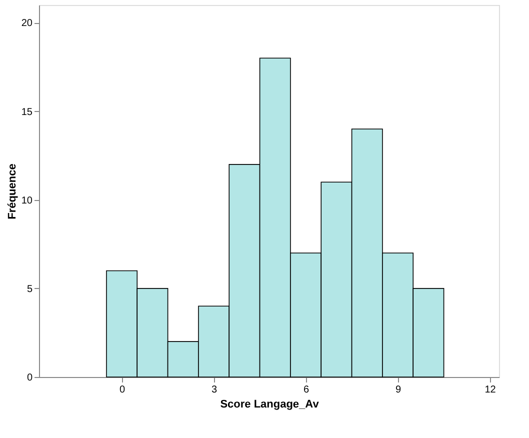 This screenshot has height=438, width=529. I want to click on x-tick-label: 12, so click(490, 390).